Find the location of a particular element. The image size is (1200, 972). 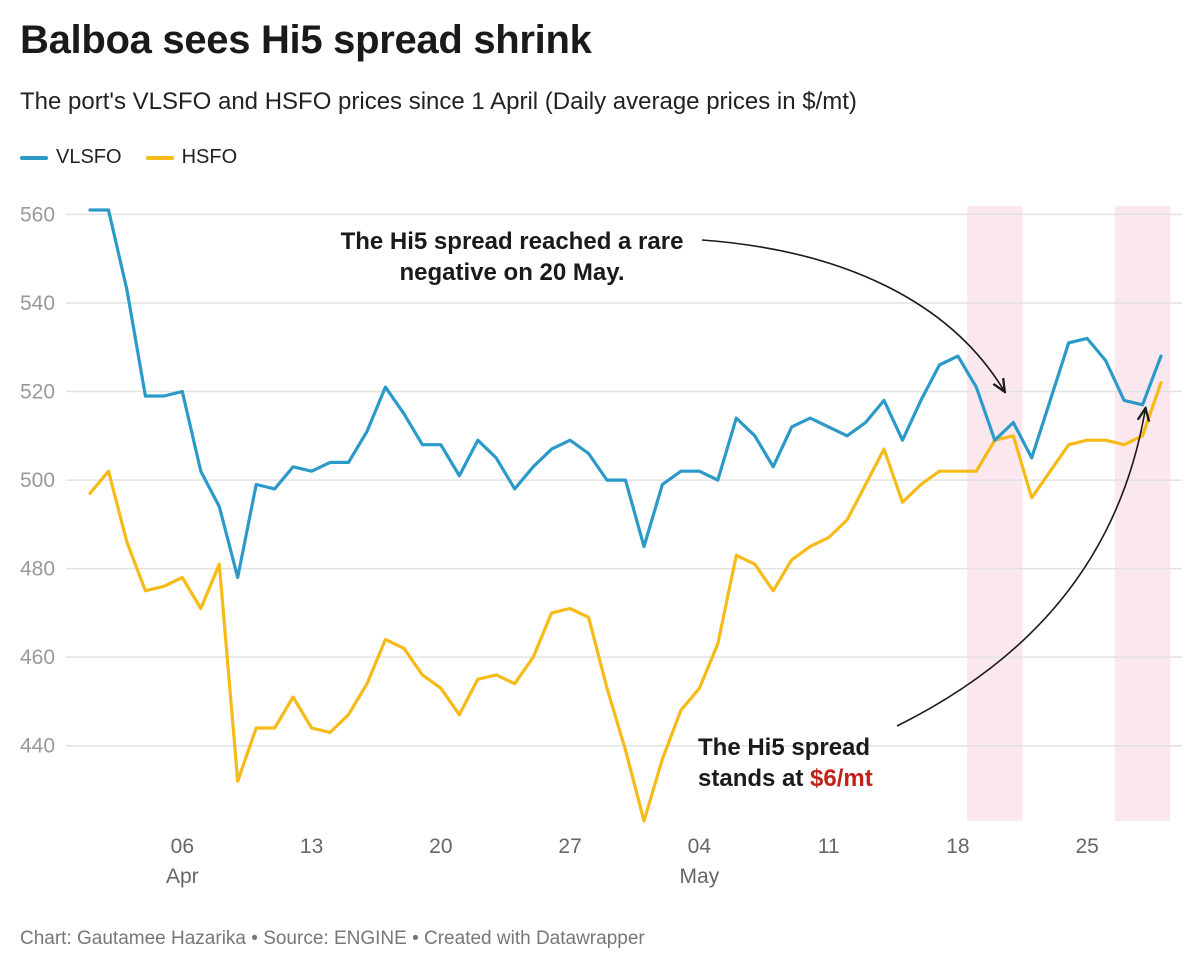

annotation-2-line-2: stands at $6/mt is located at coordinates (785, 778).